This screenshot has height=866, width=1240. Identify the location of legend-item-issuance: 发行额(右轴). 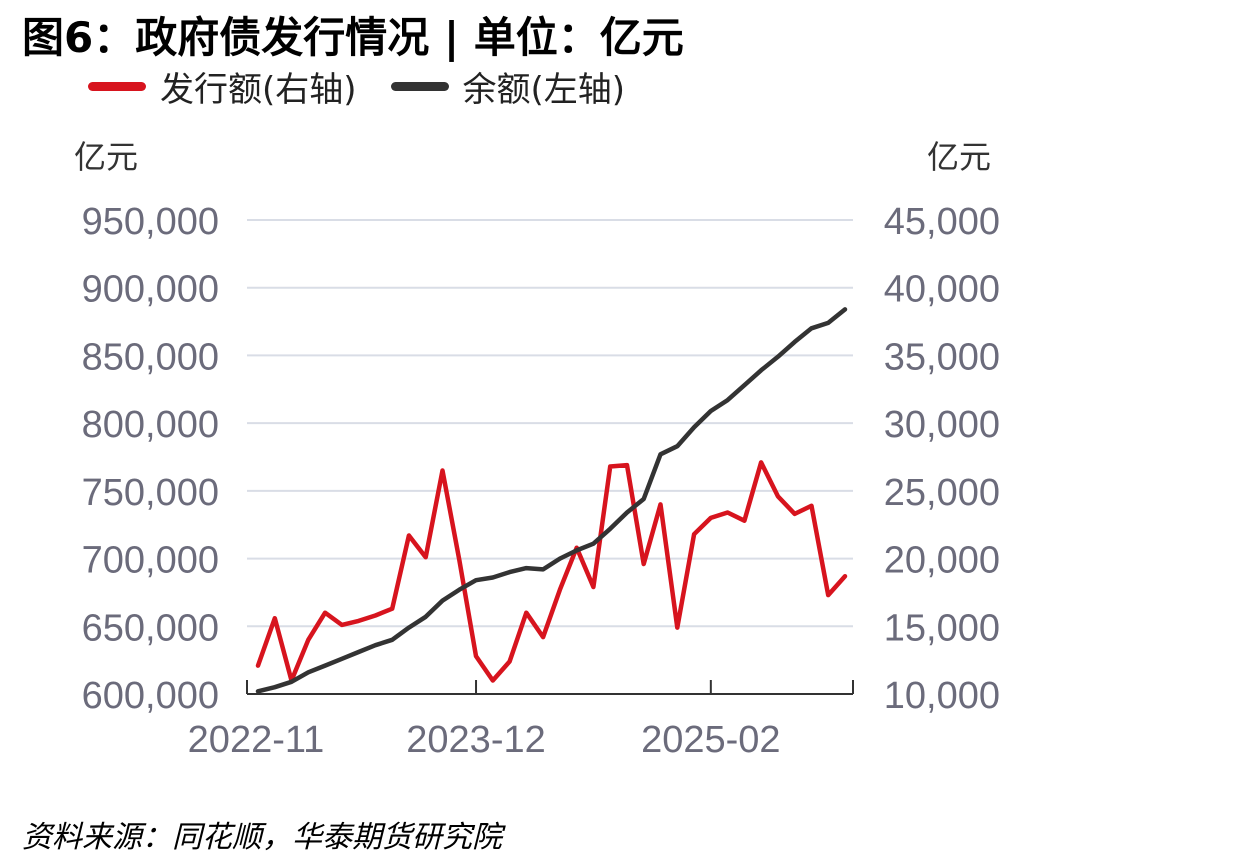
(222, 86).